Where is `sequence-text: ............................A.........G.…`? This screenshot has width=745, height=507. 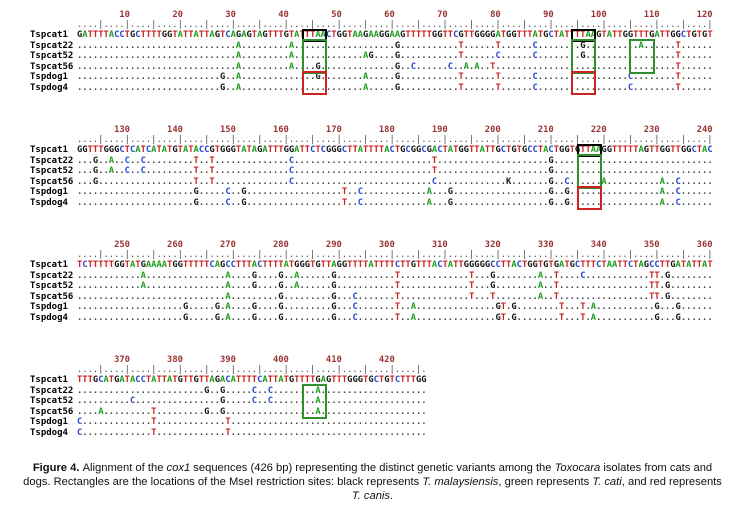
sequence-text: ............................A.........G.… is located at coordinates (395, 297).